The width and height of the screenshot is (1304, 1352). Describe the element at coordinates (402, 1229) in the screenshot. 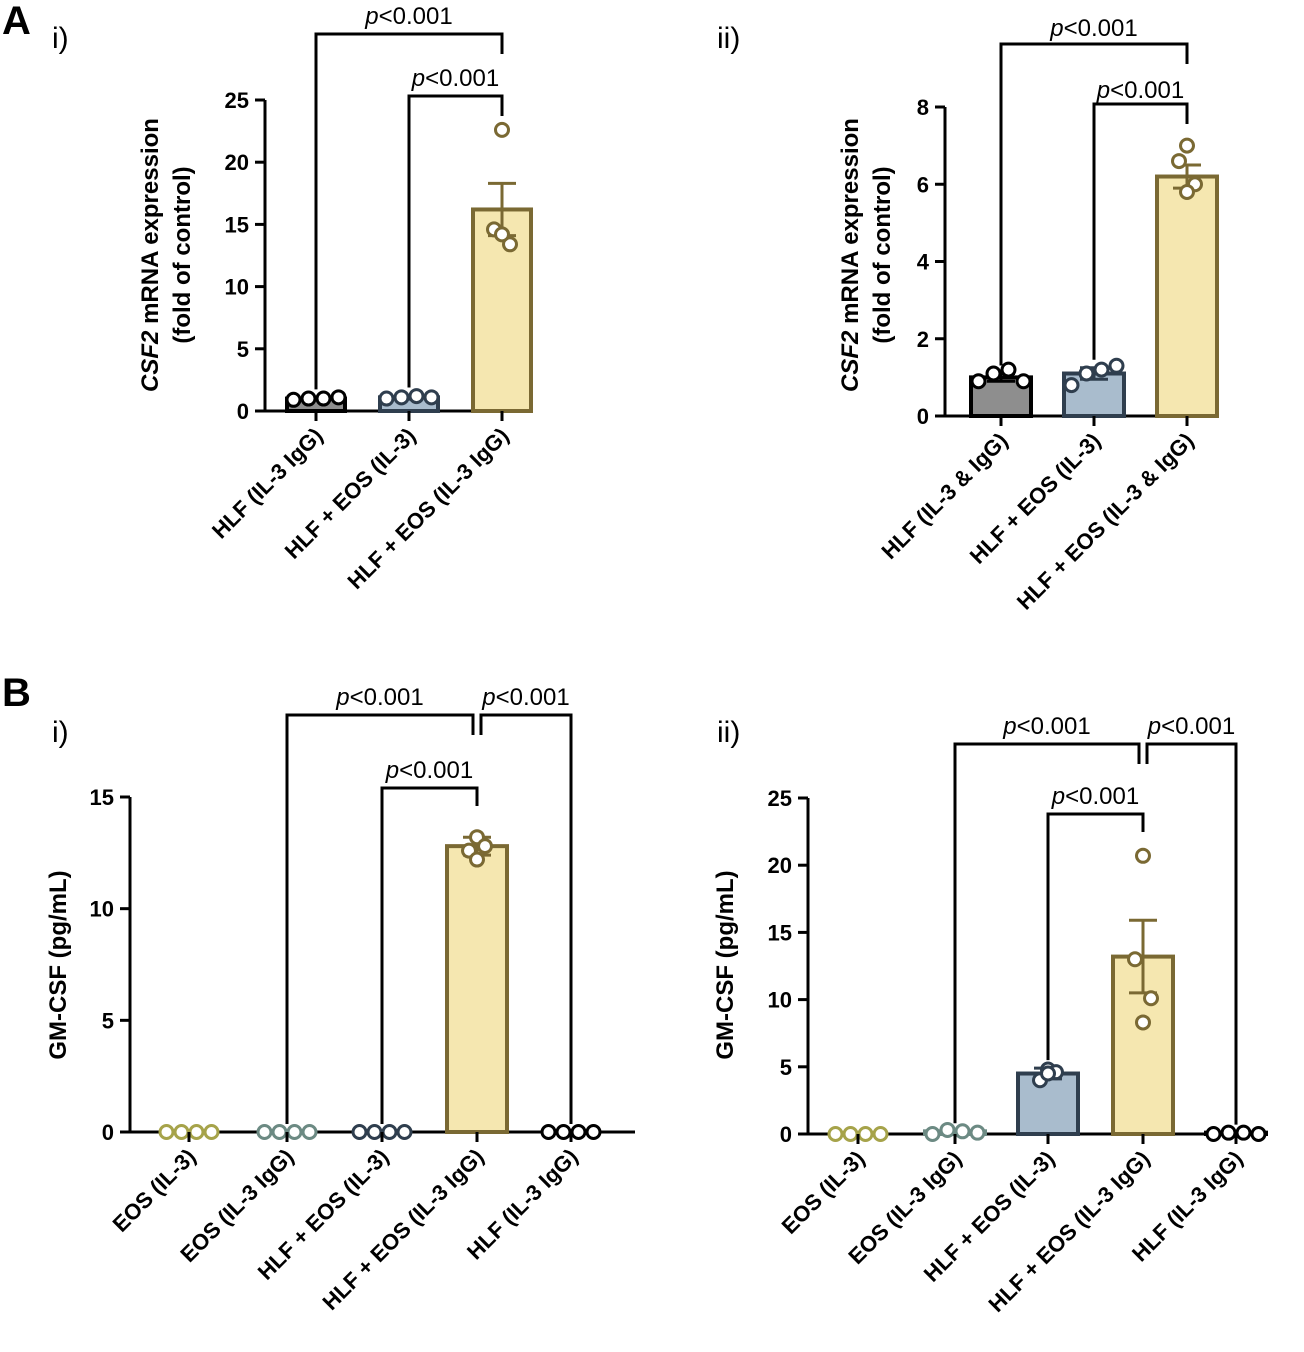

I see `x-tick-label: HLF + EOS (IL-3 IgG)` at that location.